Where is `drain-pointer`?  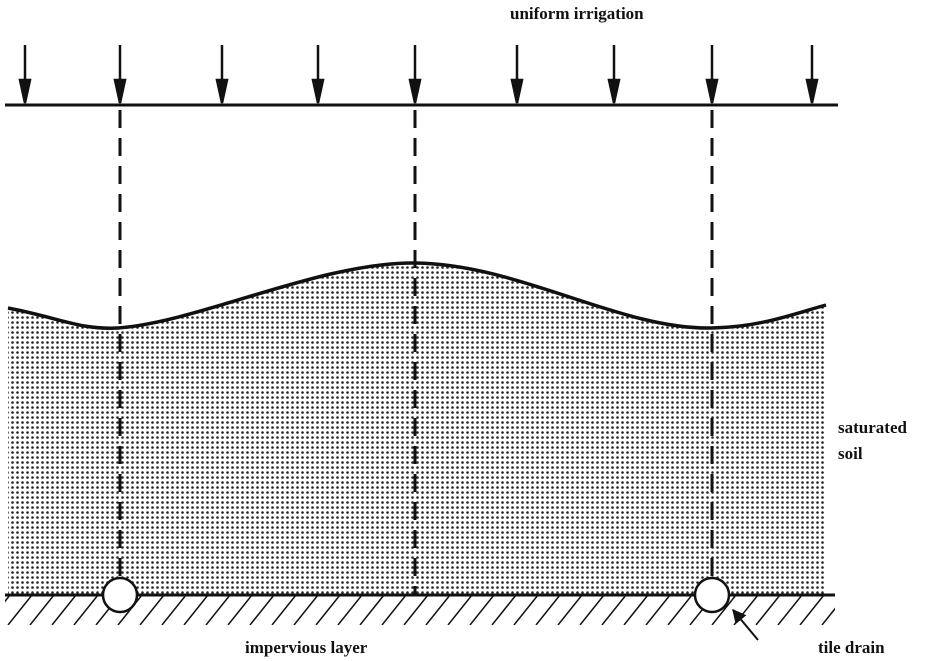
drain-pointer is located at coordinates (745, 624).